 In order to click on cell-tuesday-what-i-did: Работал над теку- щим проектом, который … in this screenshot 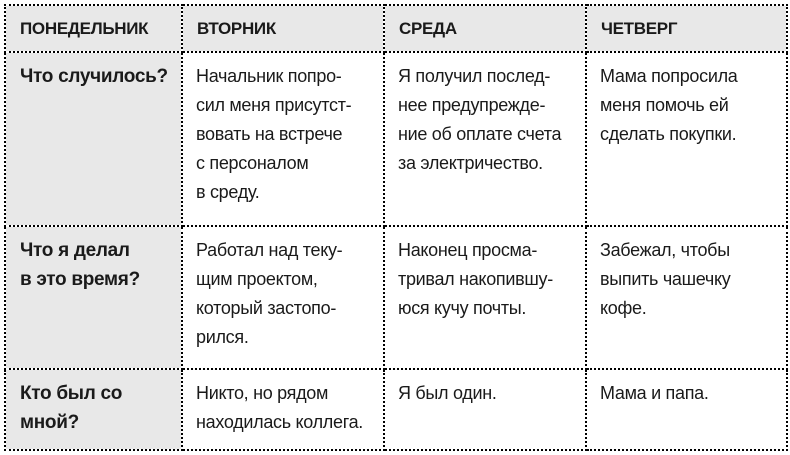, I will do `click(283, 297)`.